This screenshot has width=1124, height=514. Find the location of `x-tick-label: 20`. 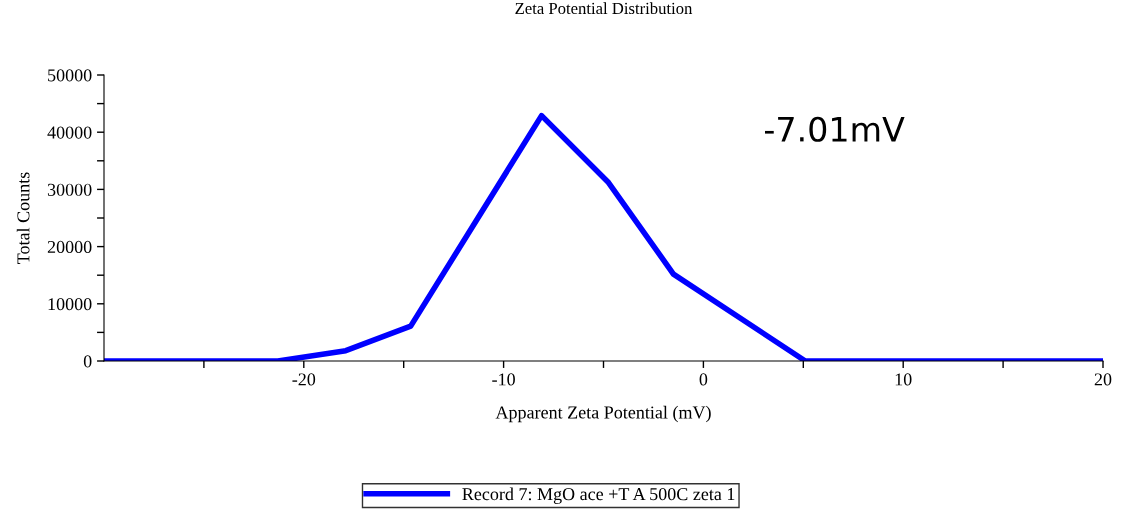

x-tick-label: 20 is located at coordinates (1103, 379).